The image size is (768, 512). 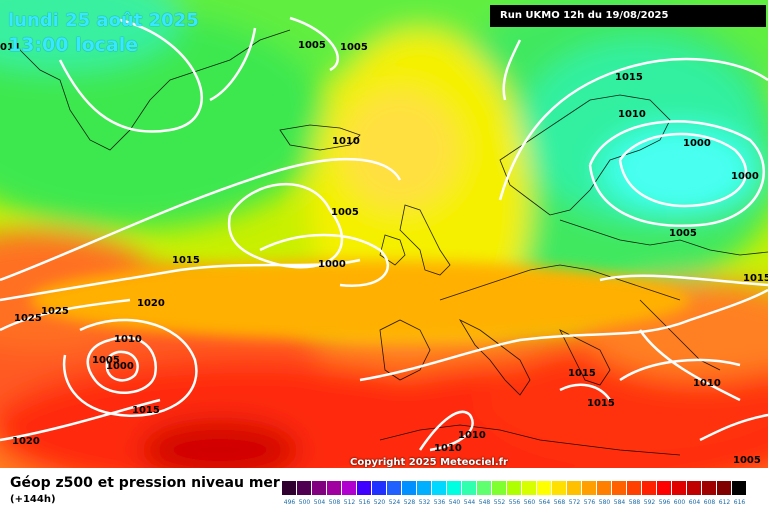 What do you see at coordinates (664, 502) in the screenshot?
I see `scale-label: 596` at bounding box center [664, 502].